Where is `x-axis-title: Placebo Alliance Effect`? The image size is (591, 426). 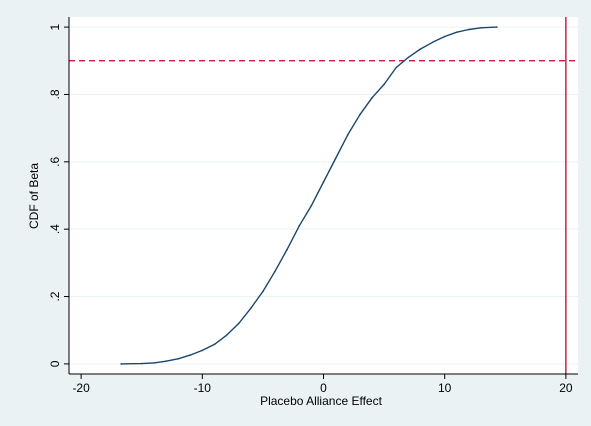
x-axis-title: Placebo Alliance Effect is located at coordinates (321, 401).